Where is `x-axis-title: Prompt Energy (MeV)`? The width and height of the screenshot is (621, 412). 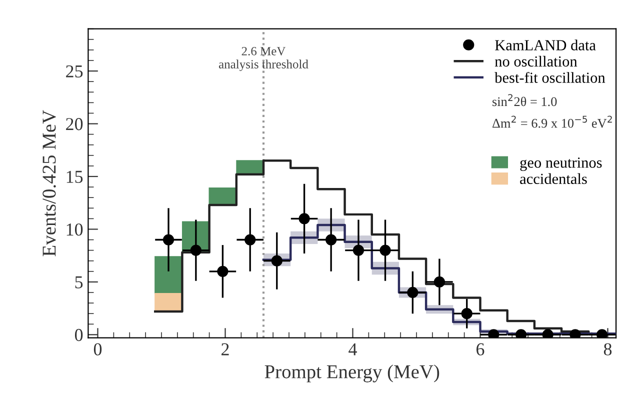 x-axis-title: Prompt Energy (MeV) is located at coordinates (352, 373).